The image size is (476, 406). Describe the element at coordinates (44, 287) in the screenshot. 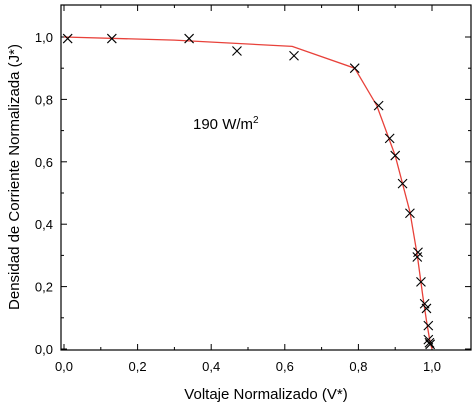

I see `y-tick-label: 0,2` at that location.